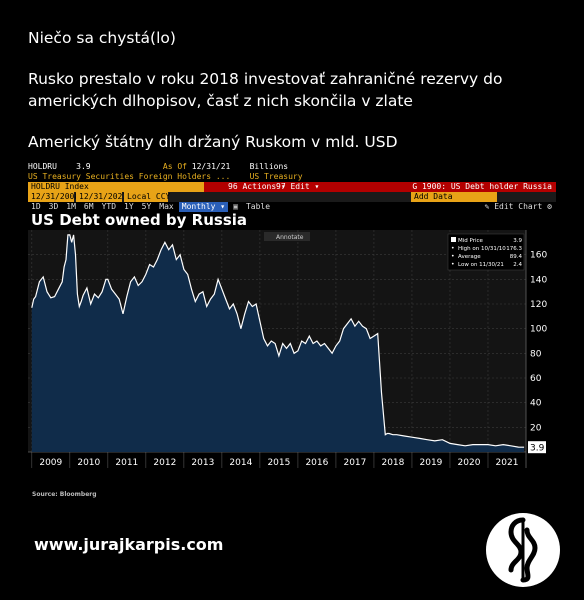 This screenshot has height=600, width=584. Describe the element at coordinates (518, 206) in the screenshot. I see `edit-chart-button: ✎ Edit Chart ⚙` at that location.